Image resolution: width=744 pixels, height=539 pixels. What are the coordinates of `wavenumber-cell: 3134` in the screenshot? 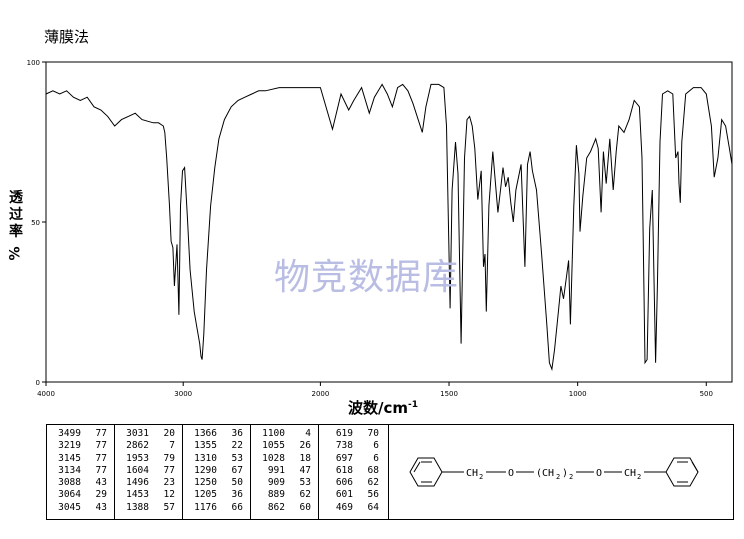 It's located at (69, 470).